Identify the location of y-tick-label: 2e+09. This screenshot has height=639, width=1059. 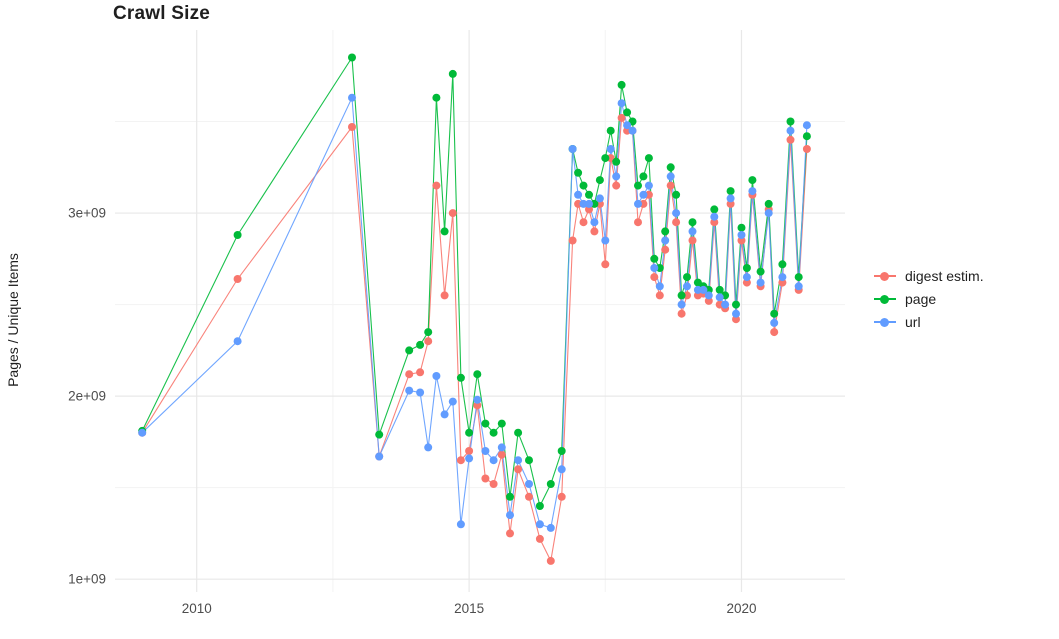
(87, 396).